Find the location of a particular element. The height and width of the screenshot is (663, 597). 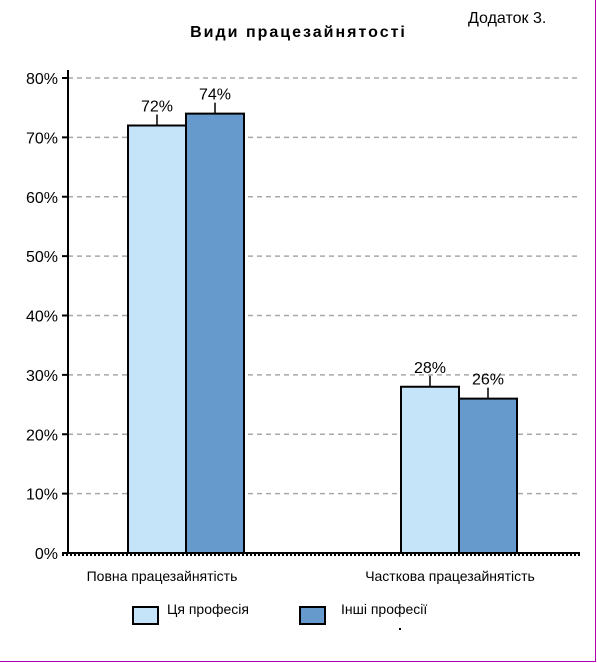

y-tick-label: 0% is located at coordinates (46, 554).